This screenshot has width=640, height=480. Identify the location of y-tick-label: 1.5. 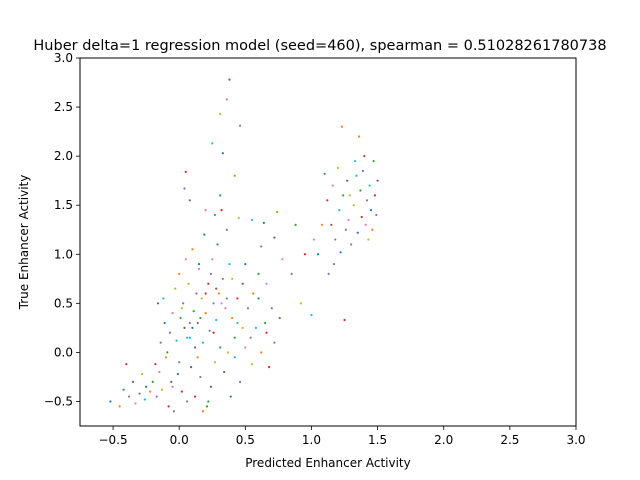
(63, 205).